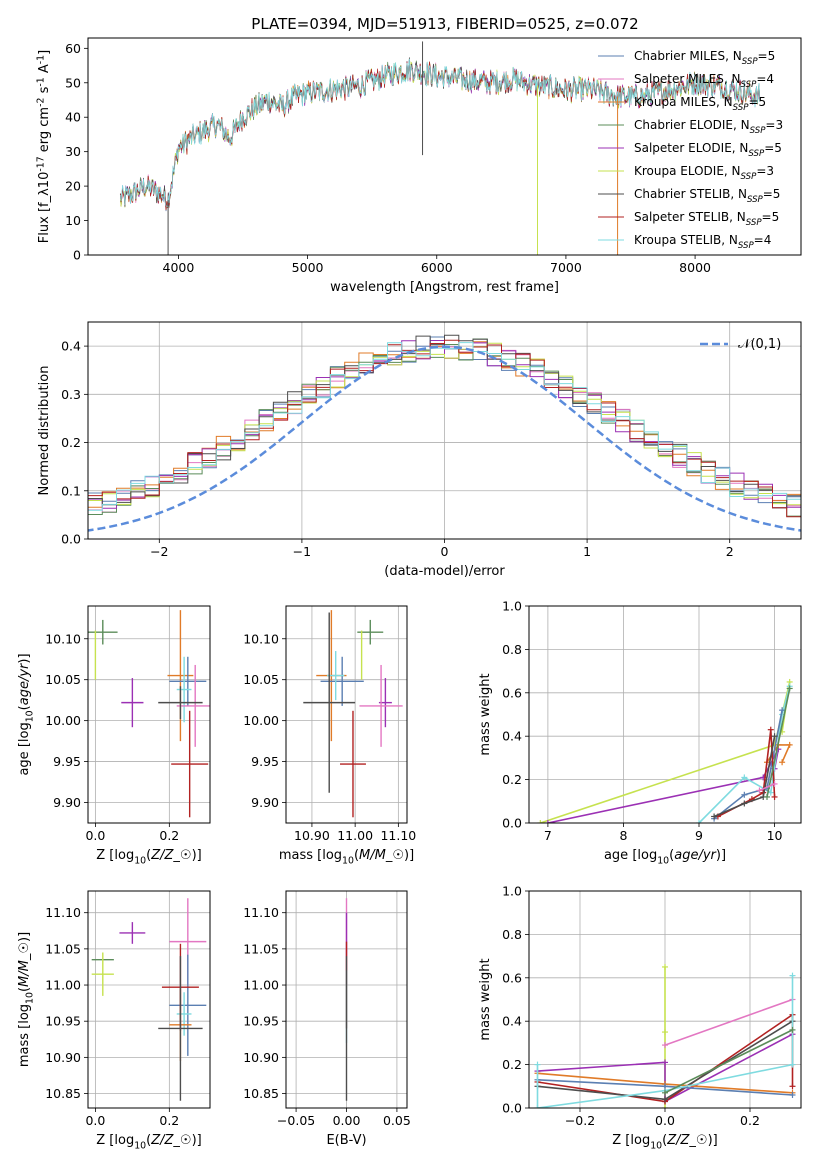 This screenshot has width=819, height=1170. What do you see at coordinates (704, 173) in the screenshot?
I see `legend-entry: Kroupa ELODIE, NSSP=3` at bounding box center [704, 173].